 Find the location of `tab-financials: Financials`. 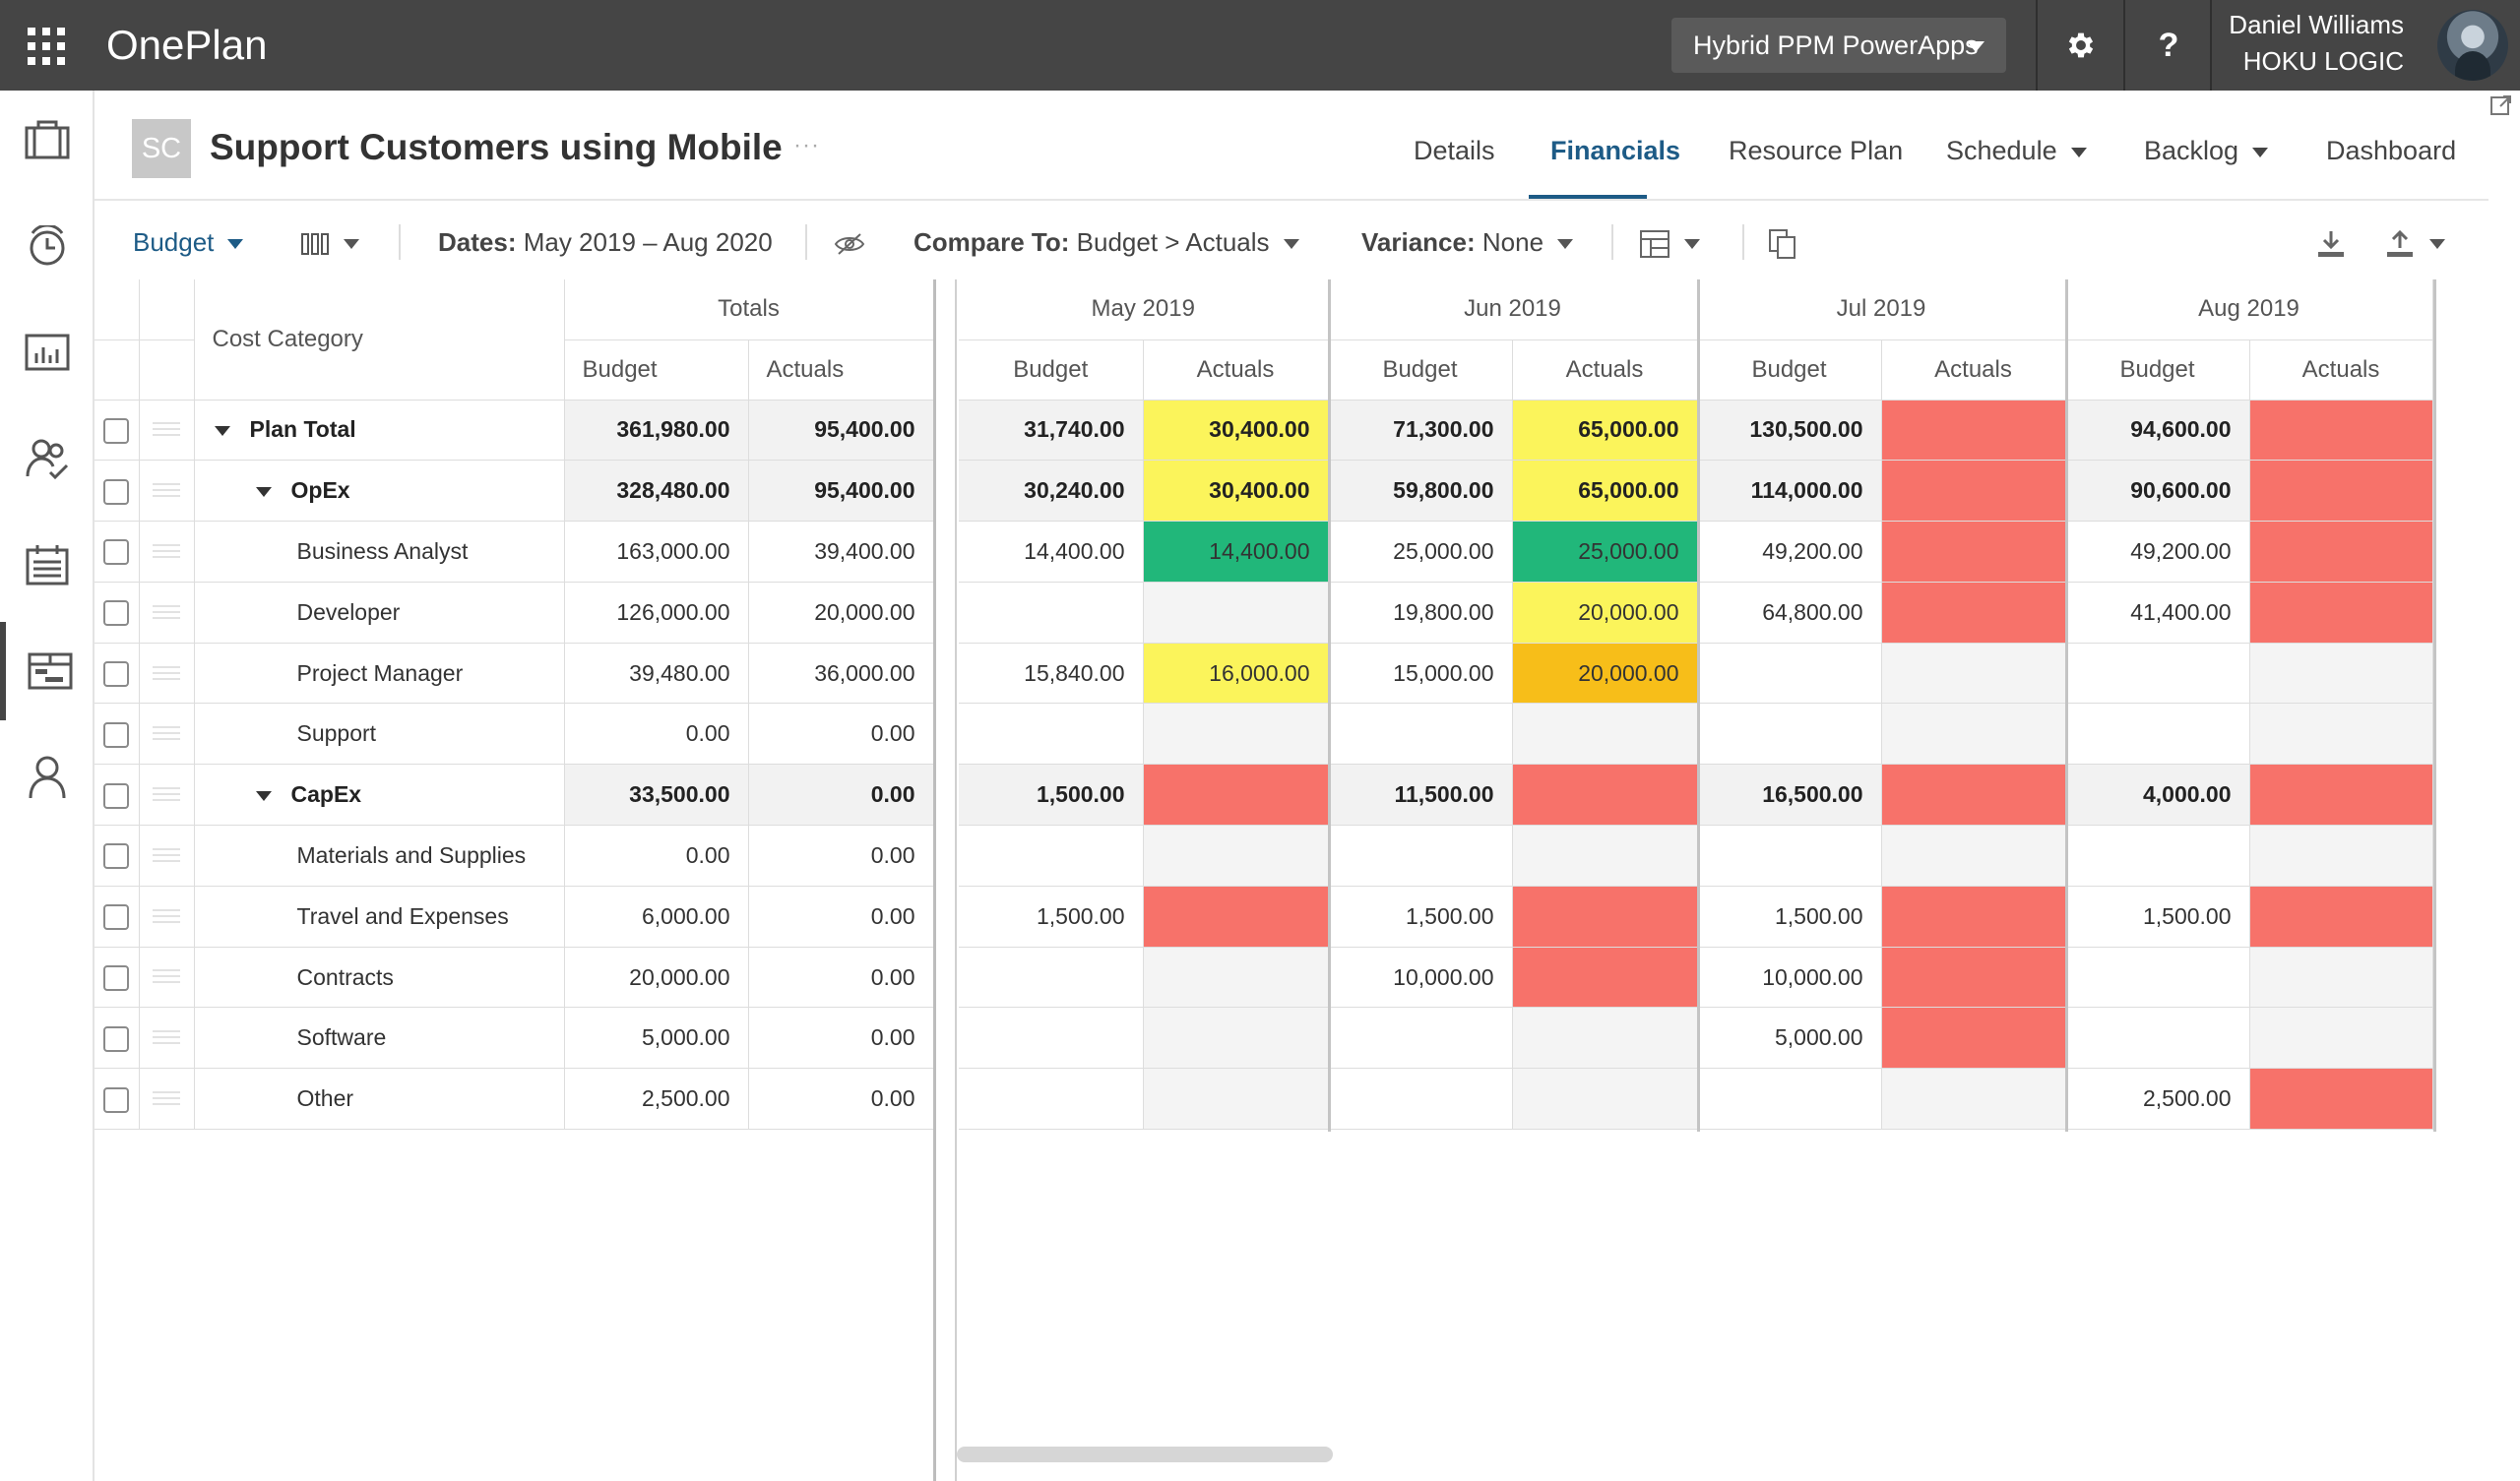

tab-financials: Financials is located at coordinates (1615, 150).